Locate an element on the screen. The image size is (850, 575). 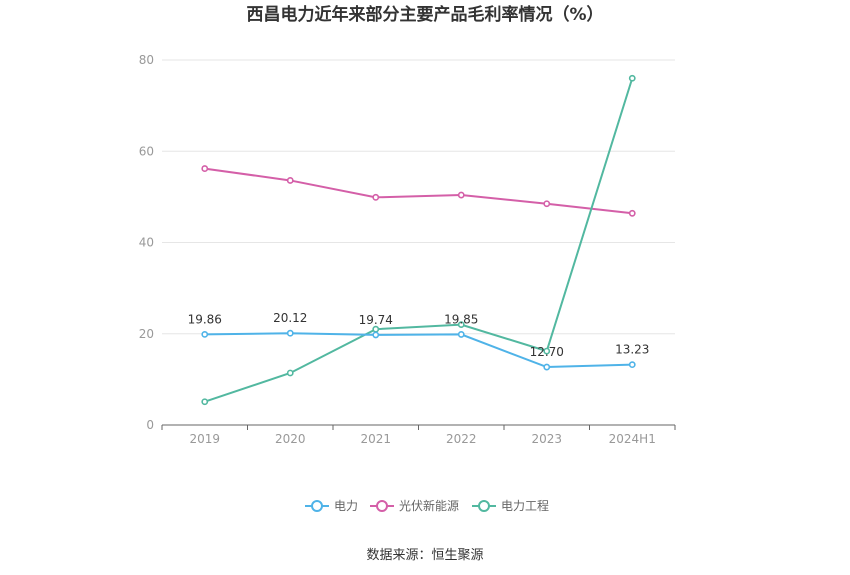
y-tick-label: 20 is located at coordinates (146, 334).